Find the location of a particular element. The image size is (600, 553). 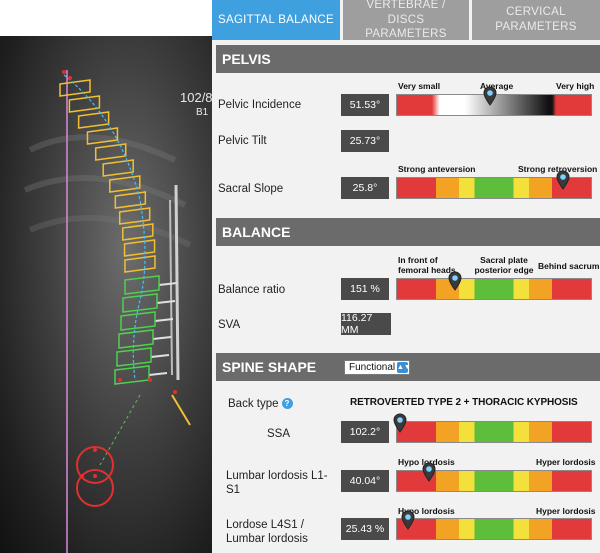

ll-scale-left: Hypo lordosis is located at coordinates (426, 462).